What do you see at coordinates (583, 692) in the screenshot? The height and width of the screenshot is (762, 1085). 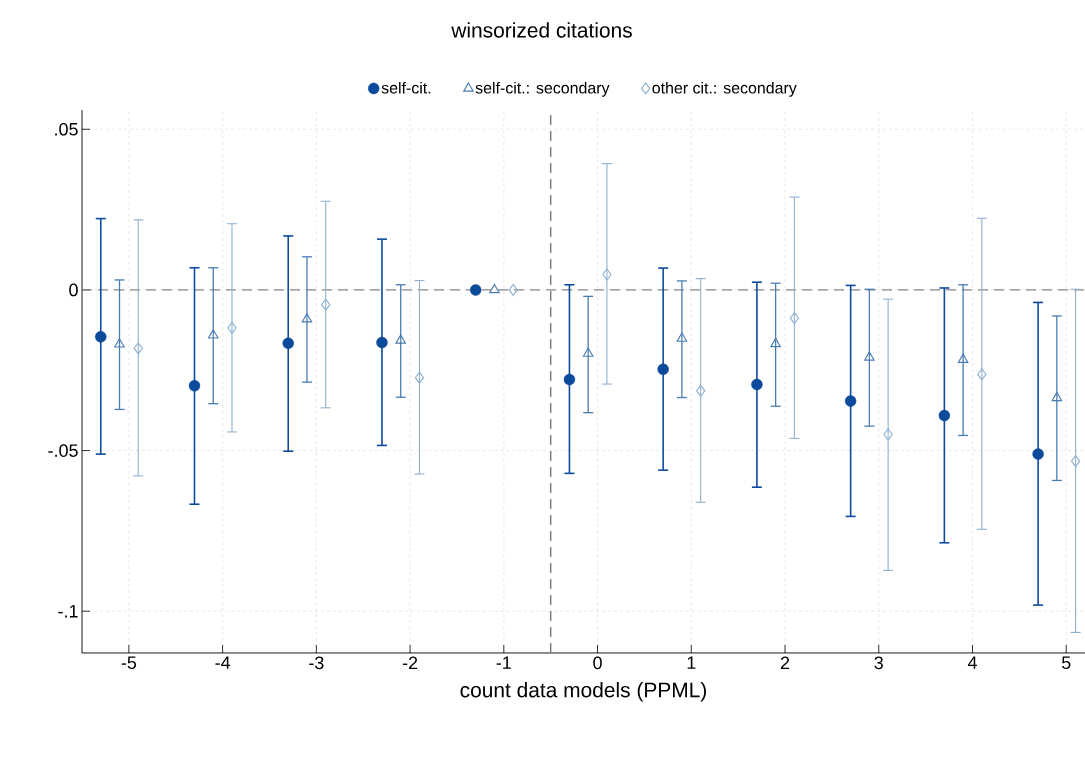 I see `x-axis-title: count data models (PPML)` at bounding box center [583, 692].